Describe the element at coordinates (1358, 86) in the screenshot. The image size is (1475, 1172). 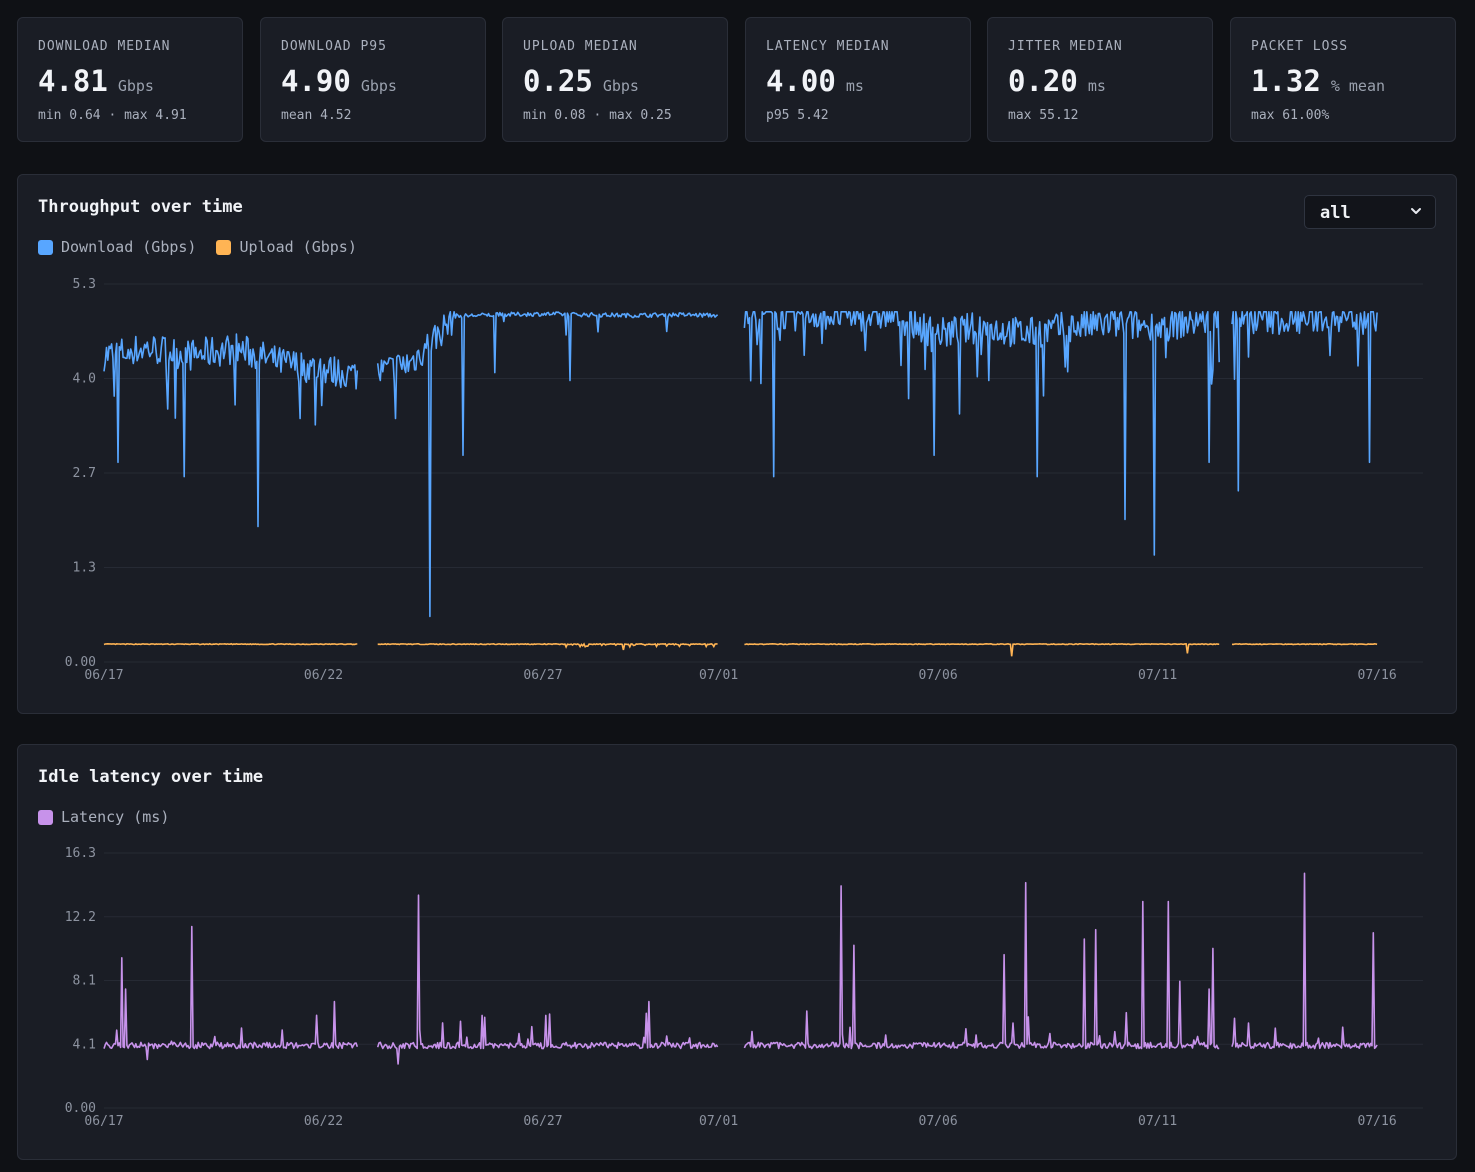
I see `stat-unit: % mean` at that location.